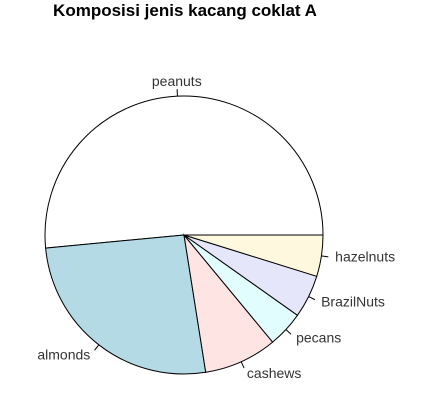 This screenshot has height=404, width=425. Describe the element at coordinates (97, 347) in the screenshot. I see `label-tick-almonds` at that location.